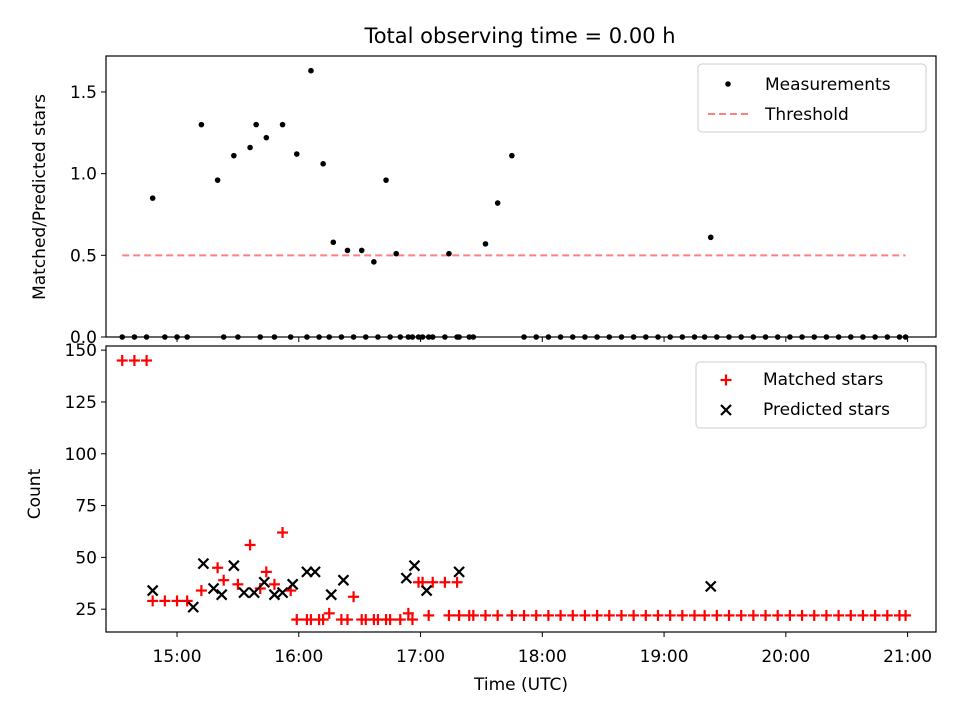 This screenshot has height=720, width=960. Describe the element at coordinates (83, 256) in the screenshot. I see `top-y-tick-label: 0.5` at that location.